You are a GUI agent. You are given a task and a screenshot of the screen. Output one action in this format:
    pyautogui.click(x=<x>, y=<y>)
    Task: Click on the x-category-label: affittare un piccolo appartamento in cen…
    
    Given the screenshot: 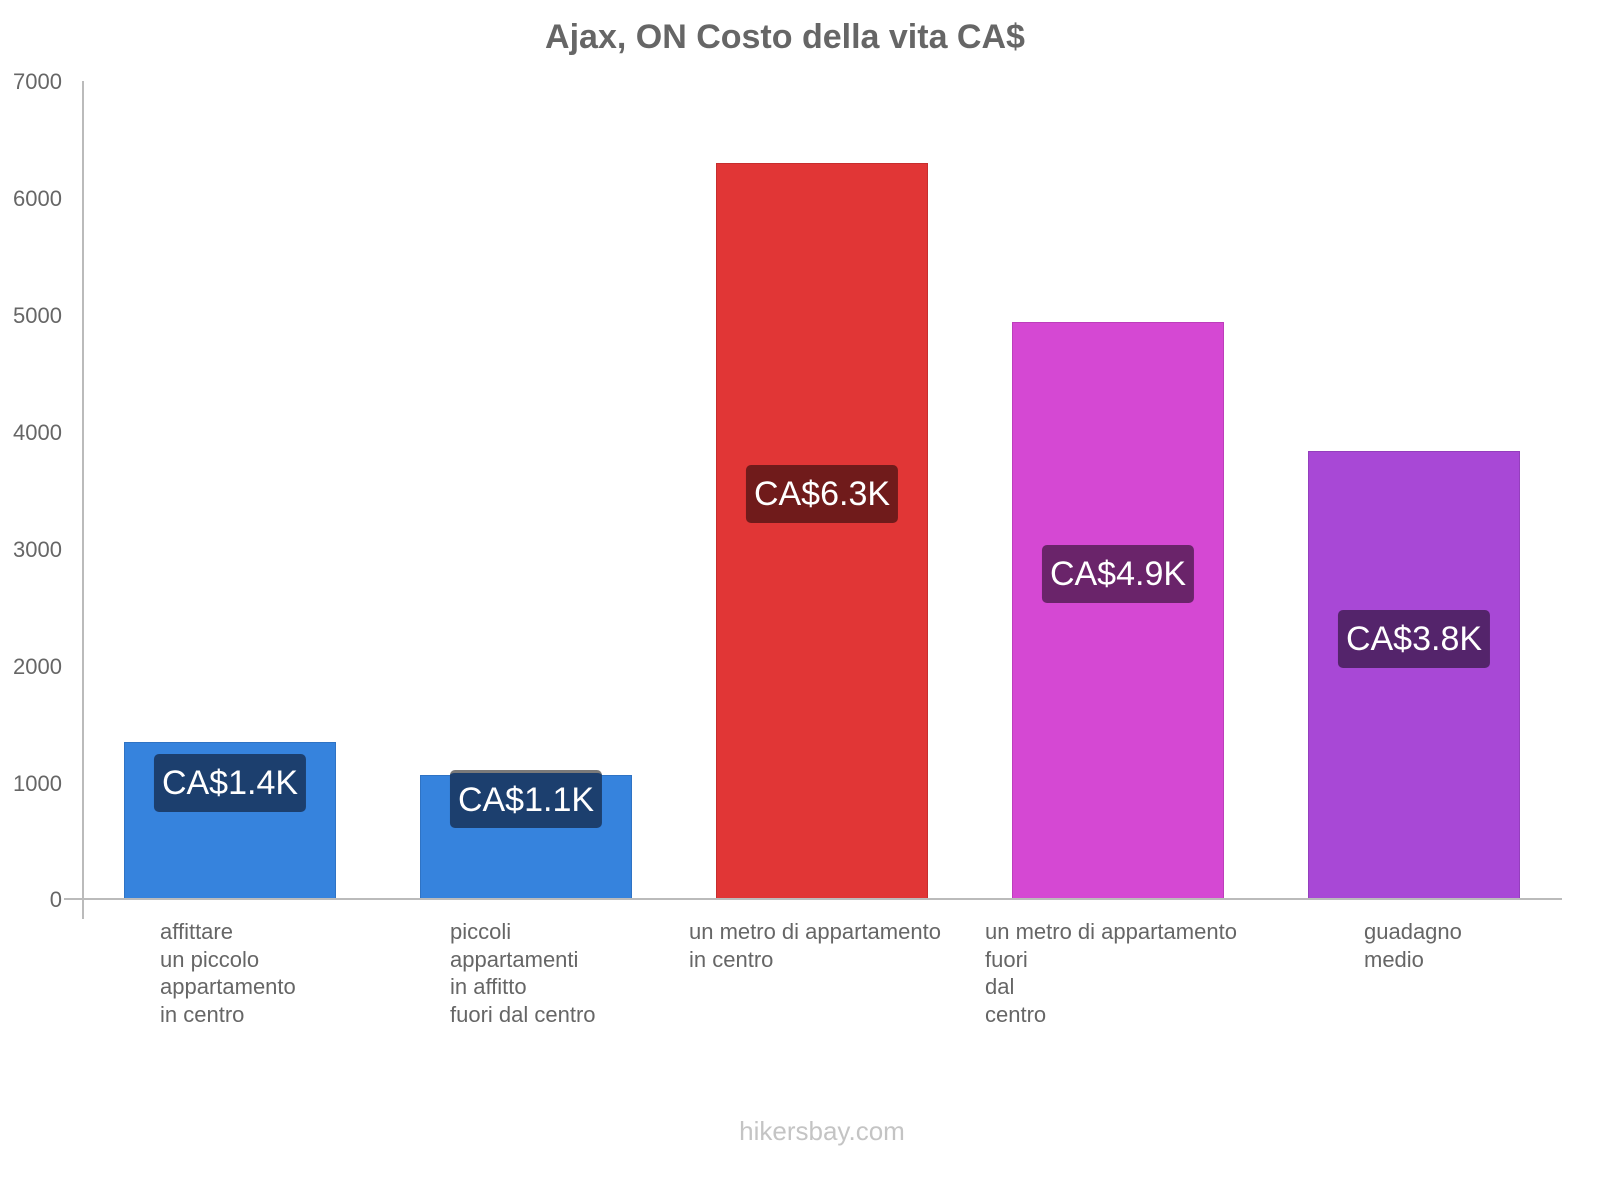 What is the action you would take?
    pyautogui.click(x=228, y=973)
    